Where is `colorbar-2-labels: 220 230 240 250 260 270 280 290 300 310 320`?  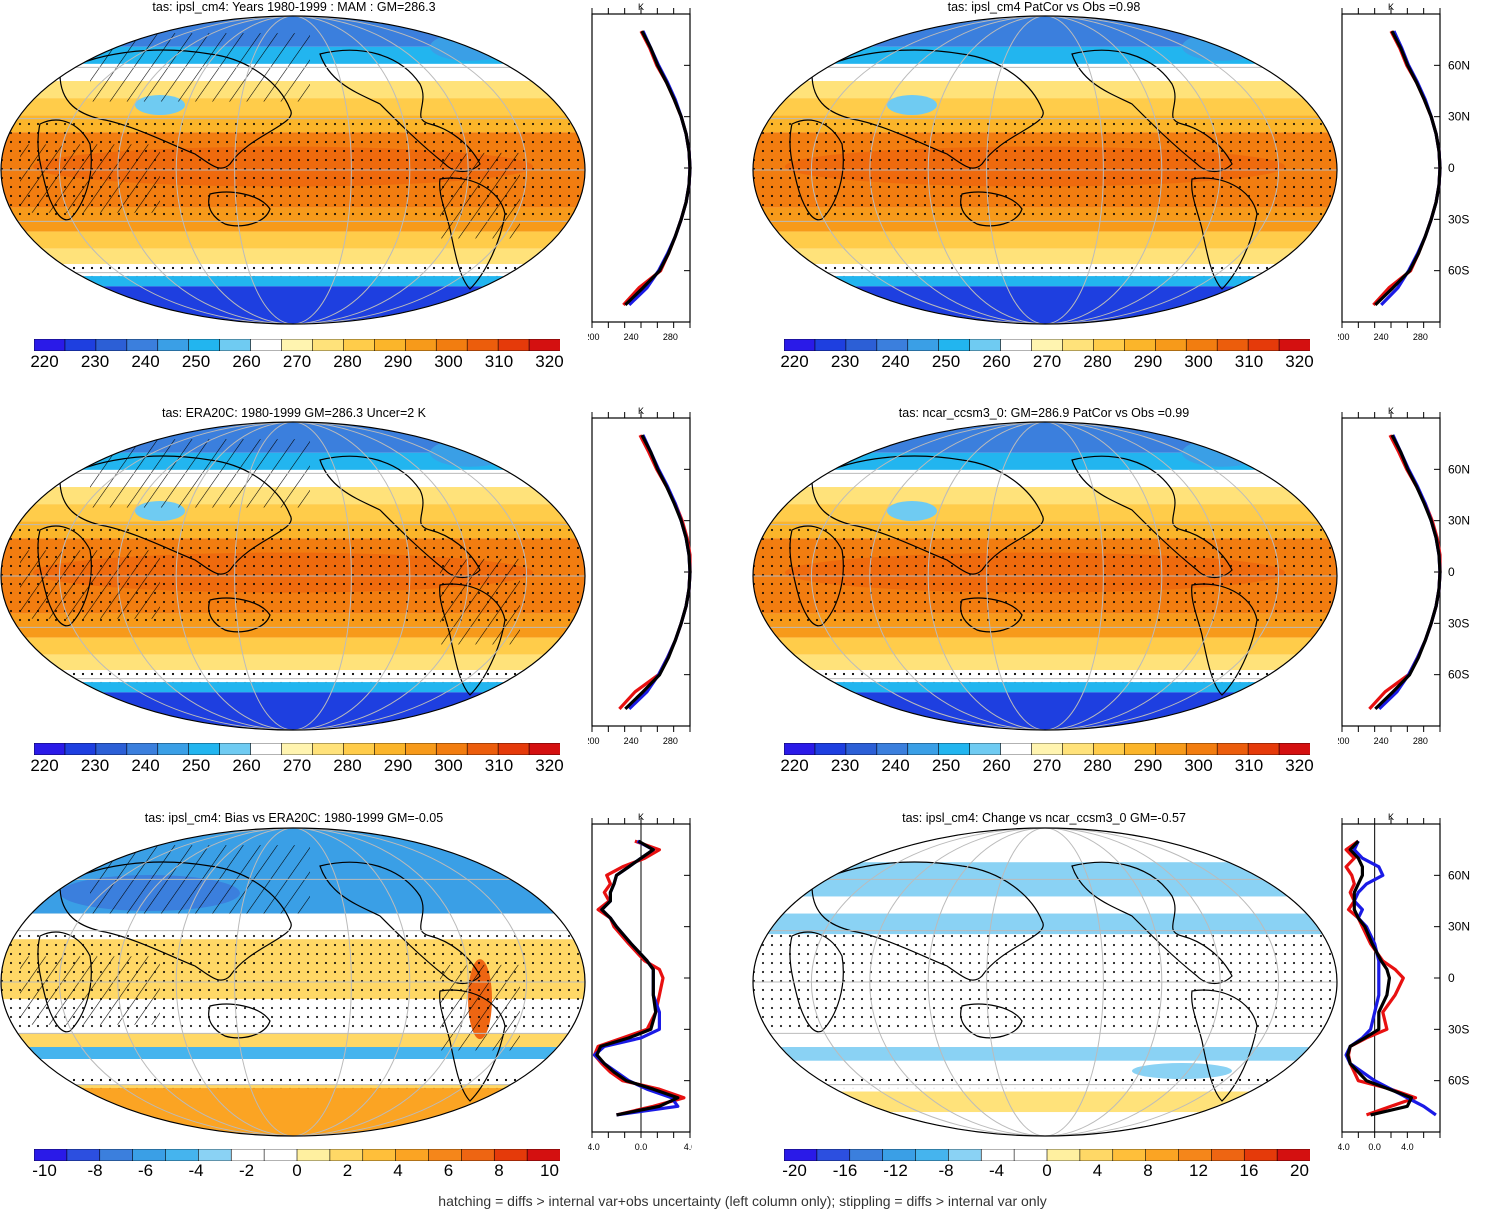 colorbar-2-labels: 220 230 240 250 260 270 280 290 300 310 320 is located at coordinates (1047, 363).